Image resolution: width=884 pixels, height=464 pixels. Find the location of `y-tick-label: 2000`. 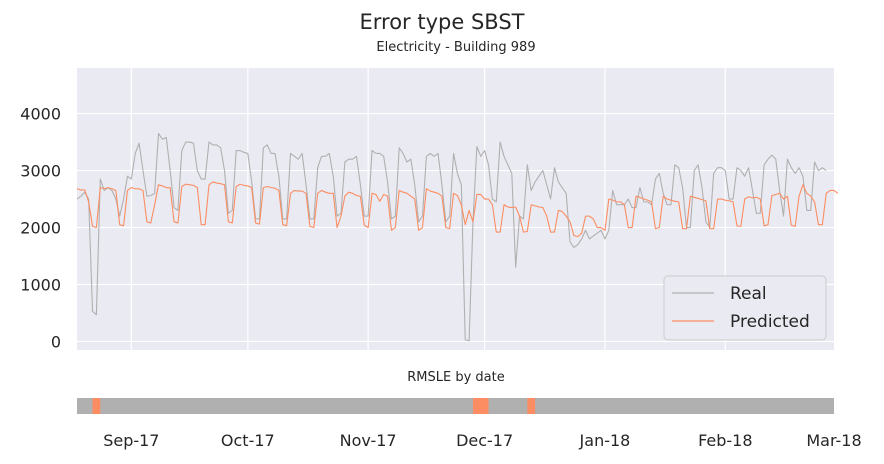

y-tick-label: 2000 is located at coordinates (40, 228).